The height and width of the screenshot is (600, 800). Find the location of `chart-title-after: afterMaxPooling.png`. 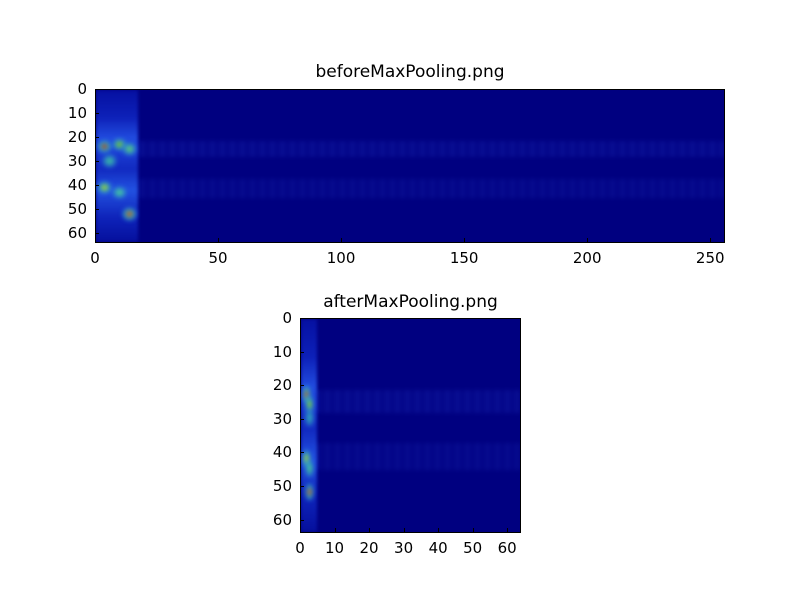

chart-title-after: afterMaxPooling.png is located at coordinates (410, 302).